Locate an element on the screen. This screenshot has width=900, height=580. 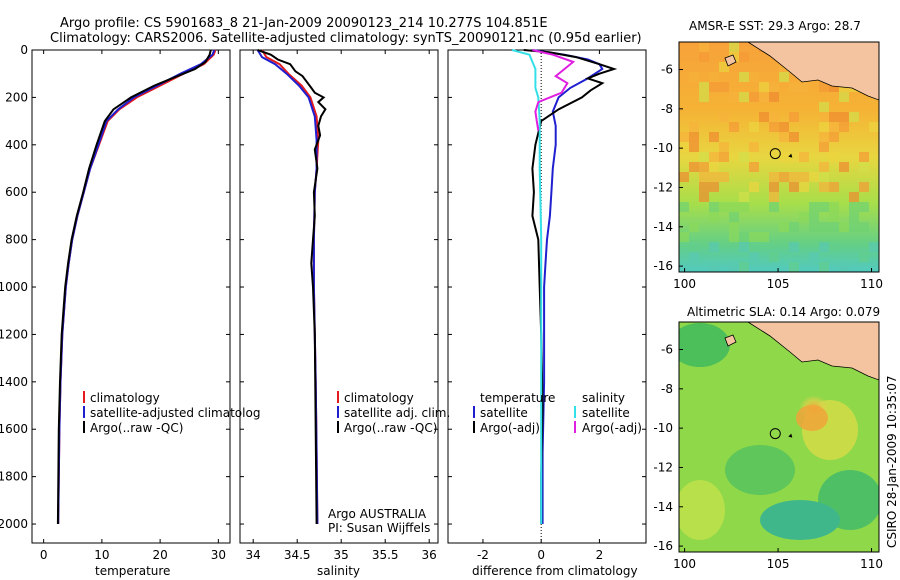
y-tick-label: -12 is located at coordinates (663, 467).